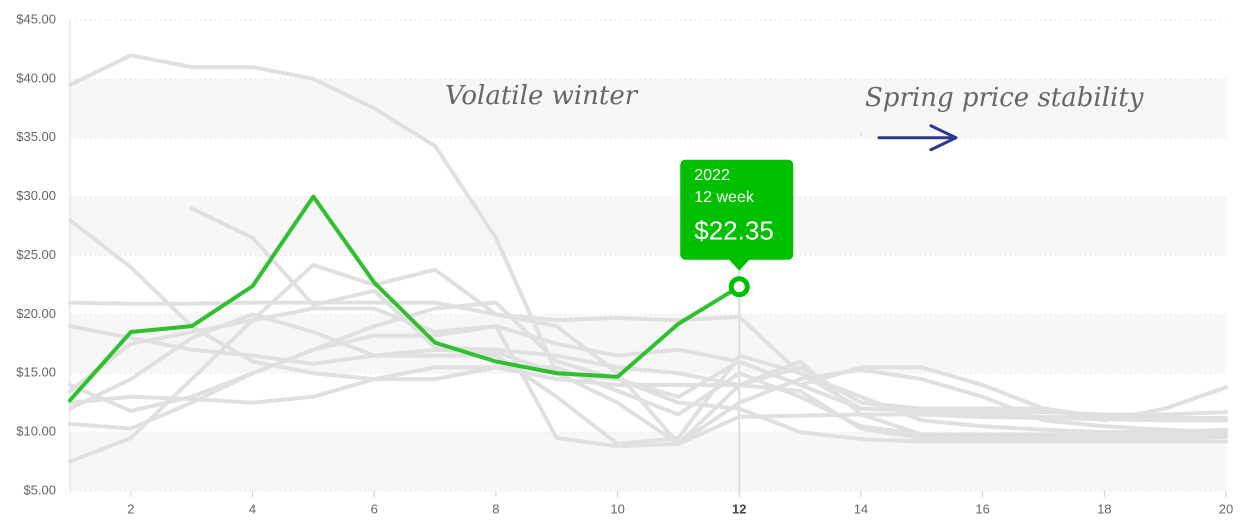  Describe the element at coordinates (617, 508) in the screenshot. I see `x-tick-label: 10` at that location.